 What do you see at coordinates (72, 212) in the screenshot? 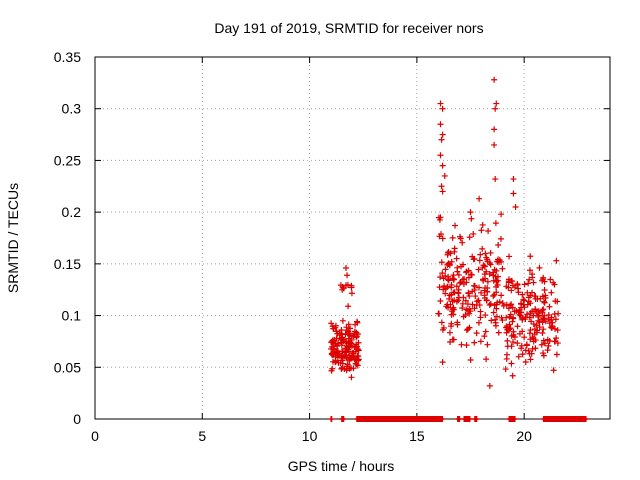
I see `y-tick-label: 0.2` at bounding box center [72, 212].